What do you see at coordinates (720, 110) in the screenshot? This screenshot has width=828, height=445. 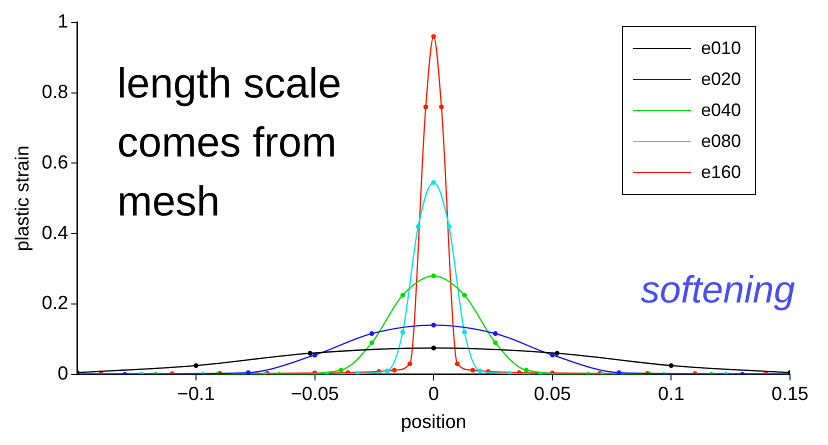 I see `legend-label: e040` at bounding box center [720, 110].